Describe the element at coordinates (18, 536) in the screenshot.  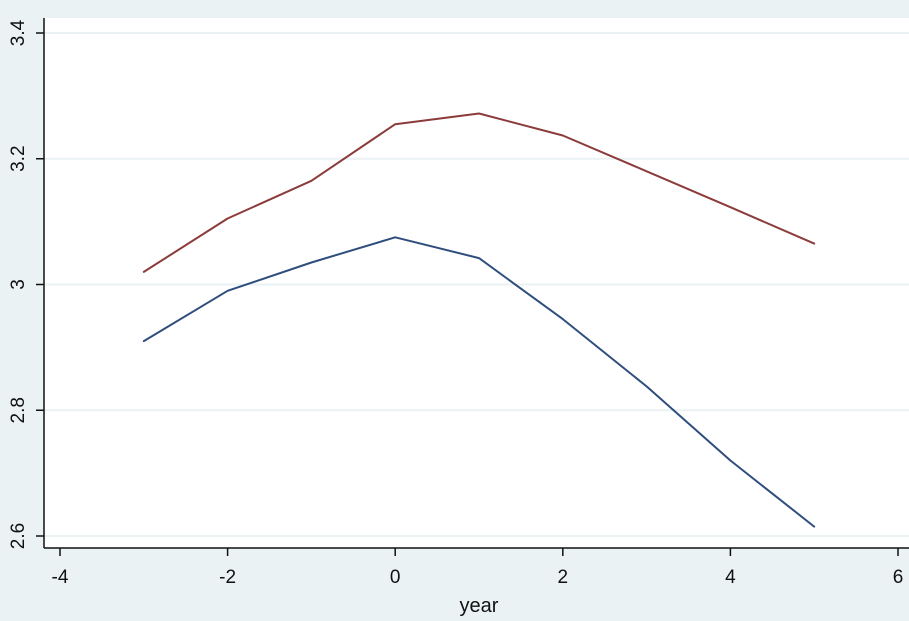
I see `y-tick-label-0: 2.6` at that location.